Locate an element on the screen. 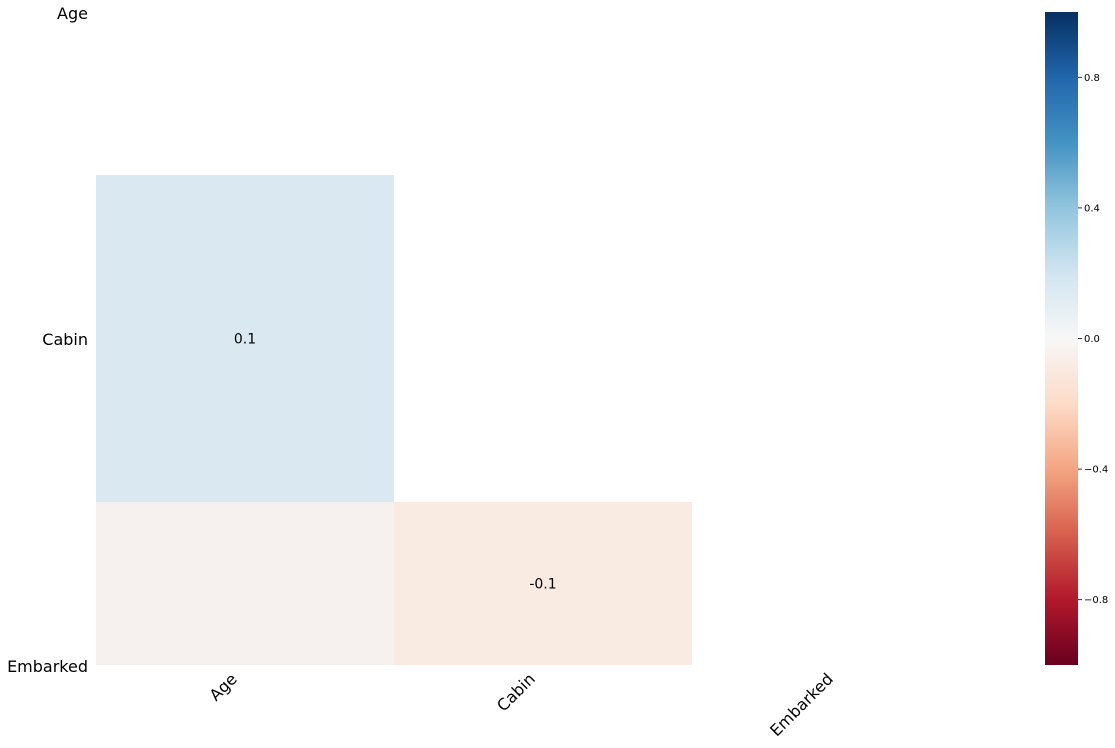 The height and width of the screenshot is (748, 1115). column-label-embarked: Embarked is located at coordinates (801, 704).